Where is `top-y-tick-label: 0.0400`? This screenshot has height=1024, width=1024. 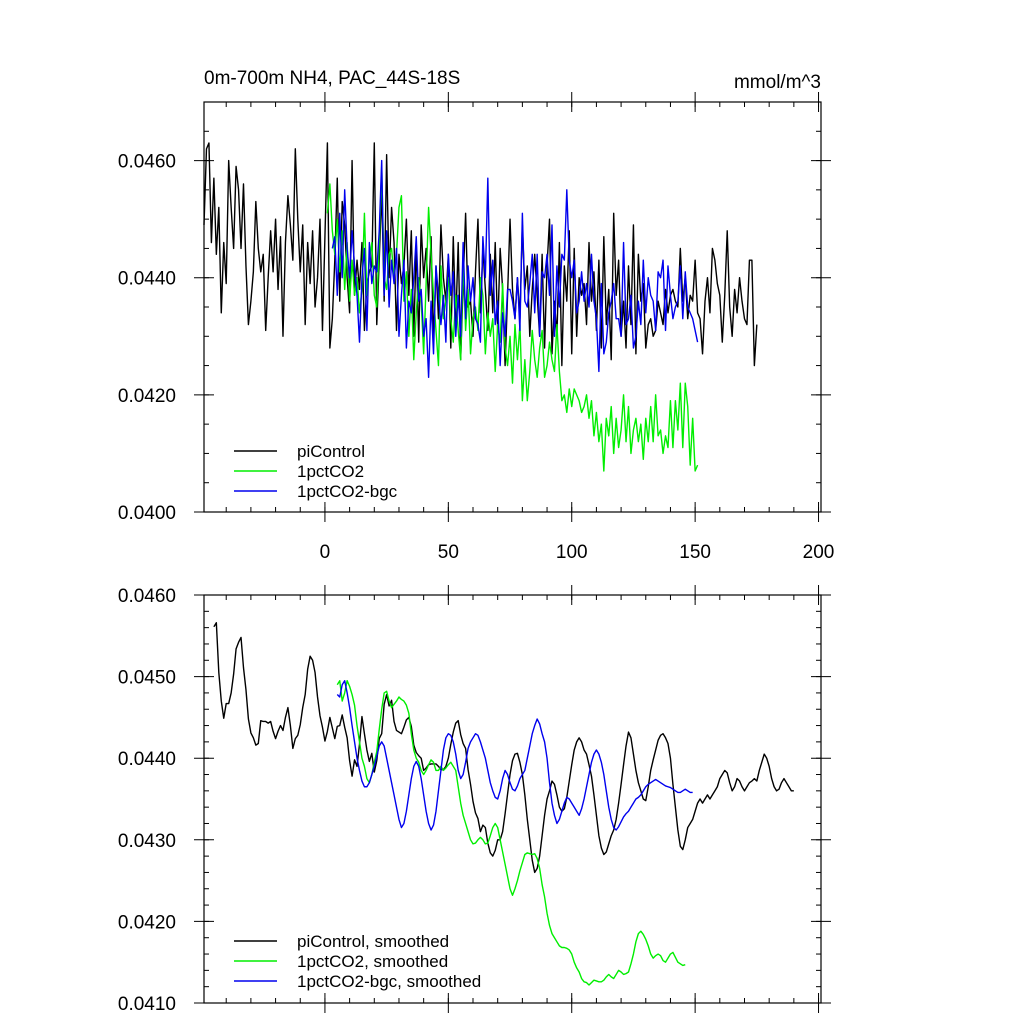 top-y-tick-label: 0.0400 is located at coordinates (147, 513).